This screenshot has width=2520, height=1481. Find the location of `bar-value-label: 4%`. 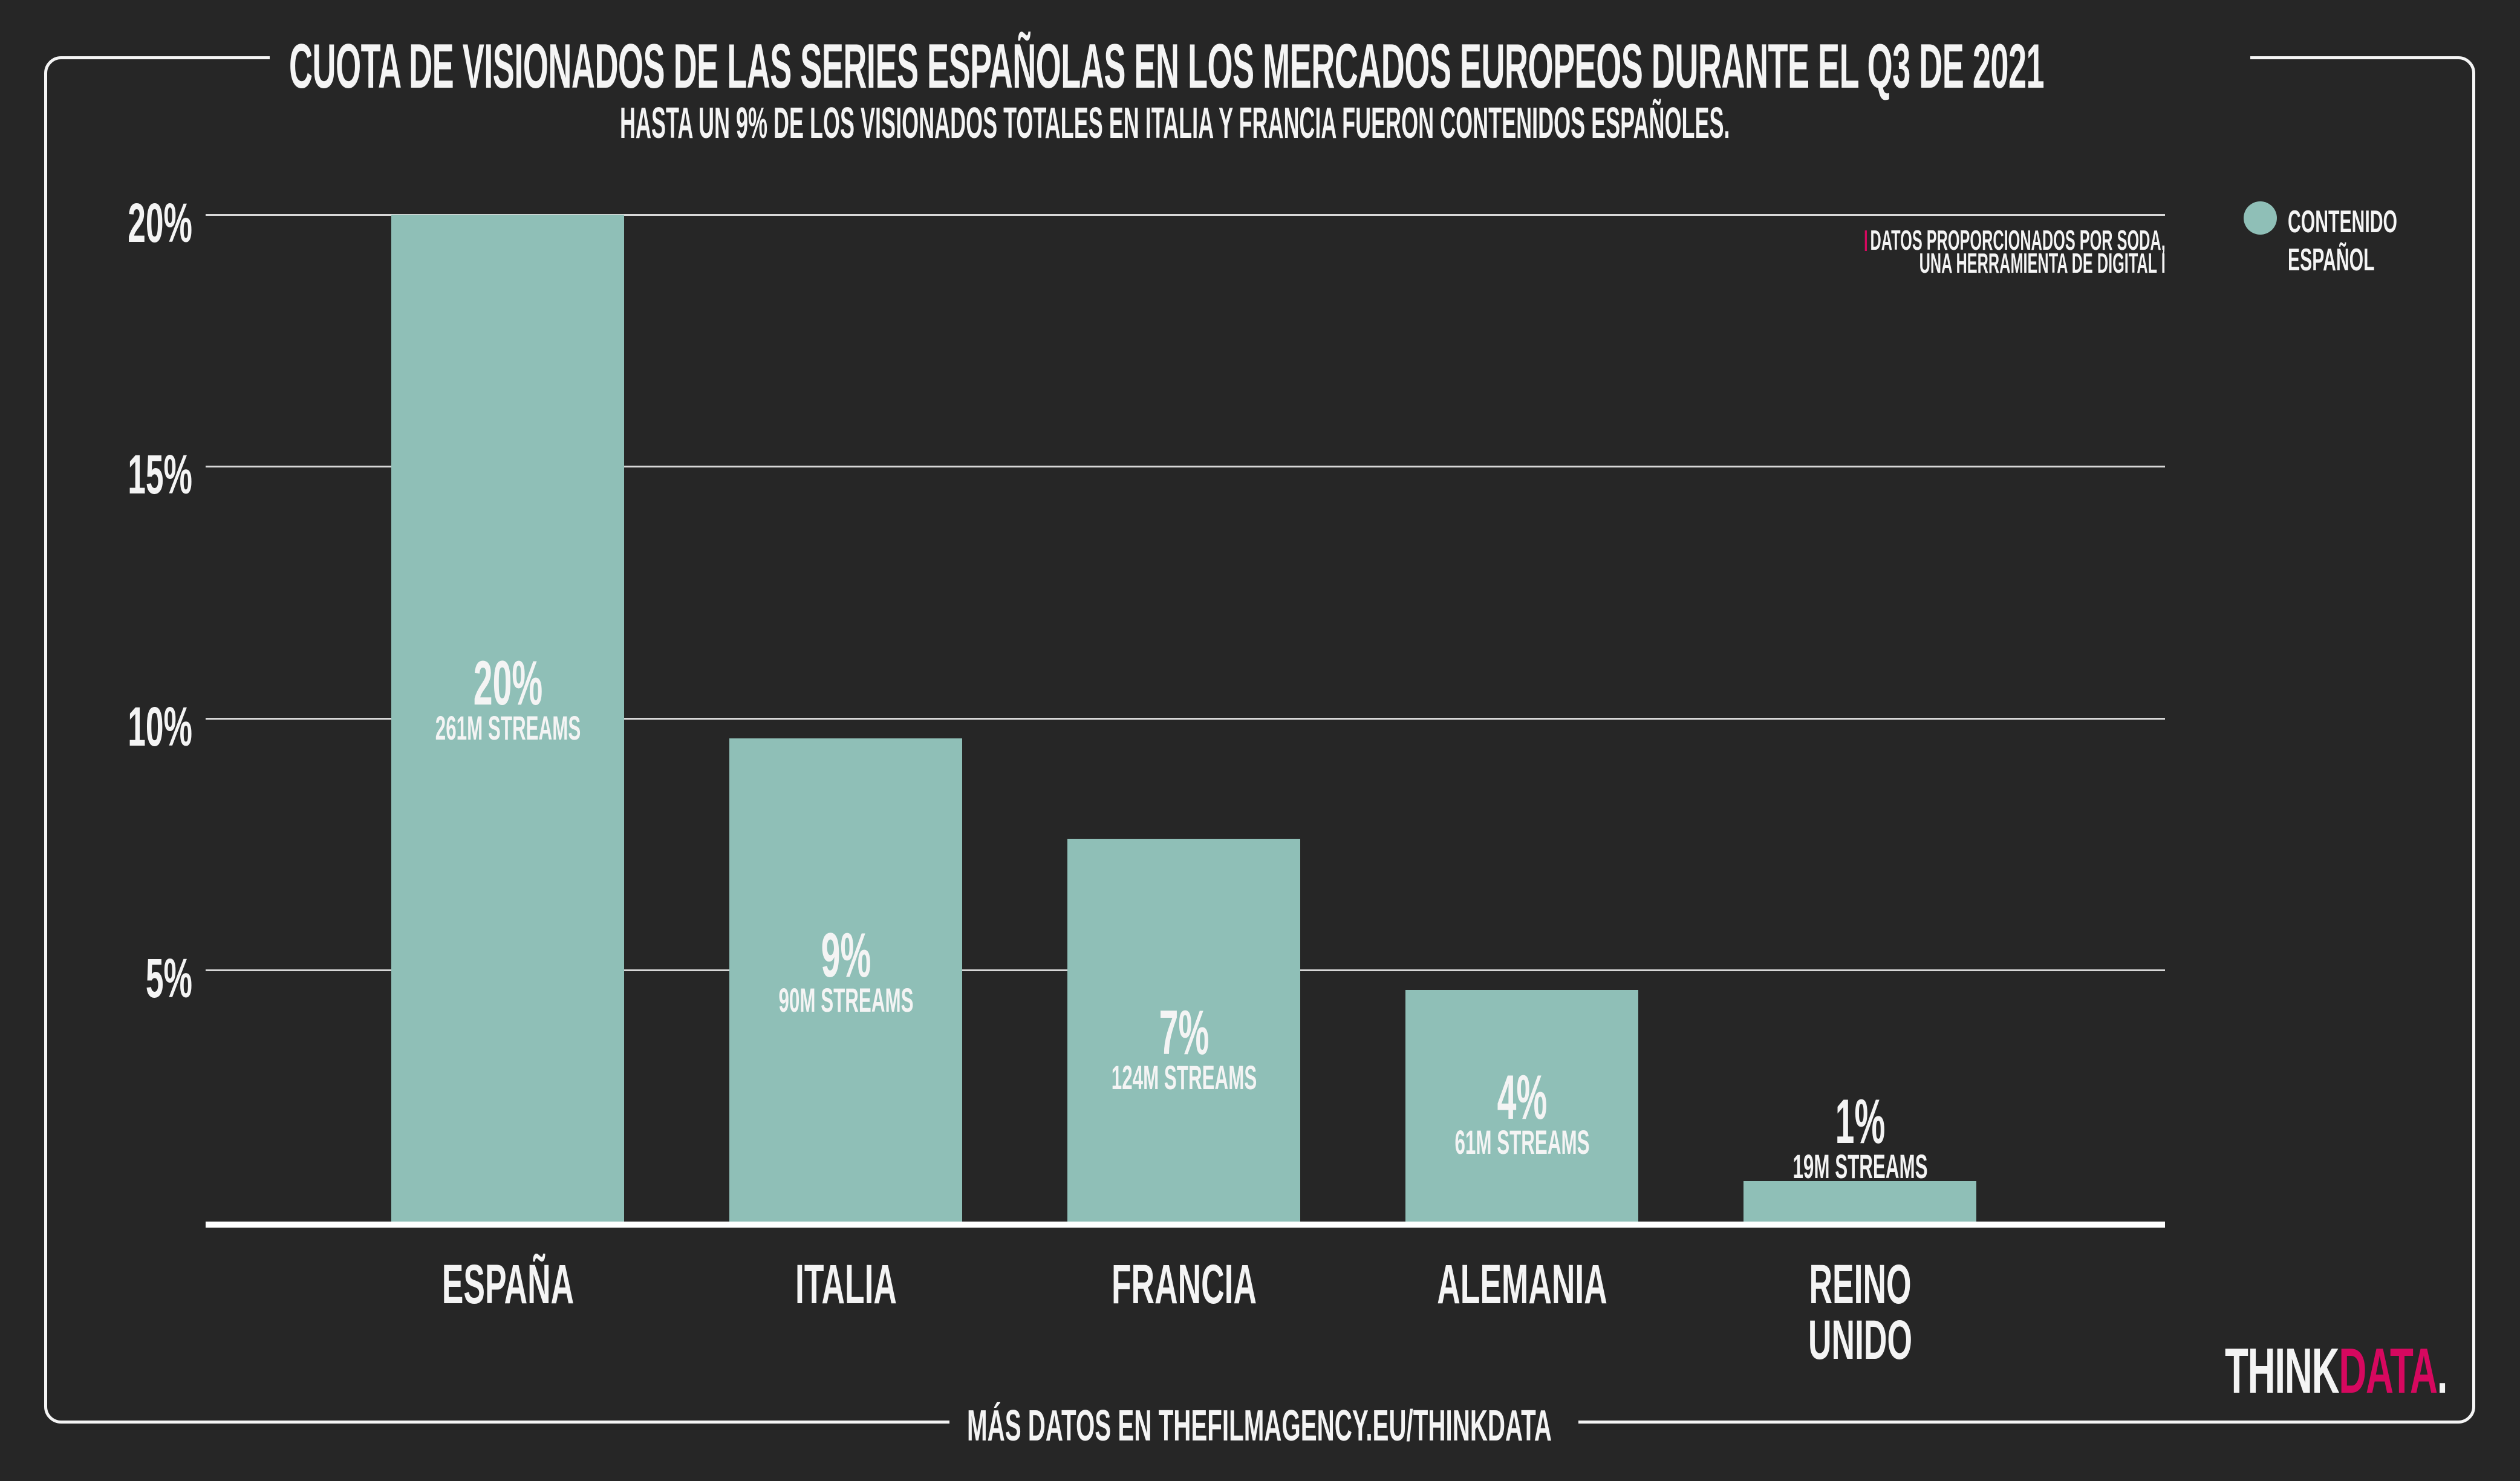

bar-value-label: 4% is located at coordinates (1522, 1098).